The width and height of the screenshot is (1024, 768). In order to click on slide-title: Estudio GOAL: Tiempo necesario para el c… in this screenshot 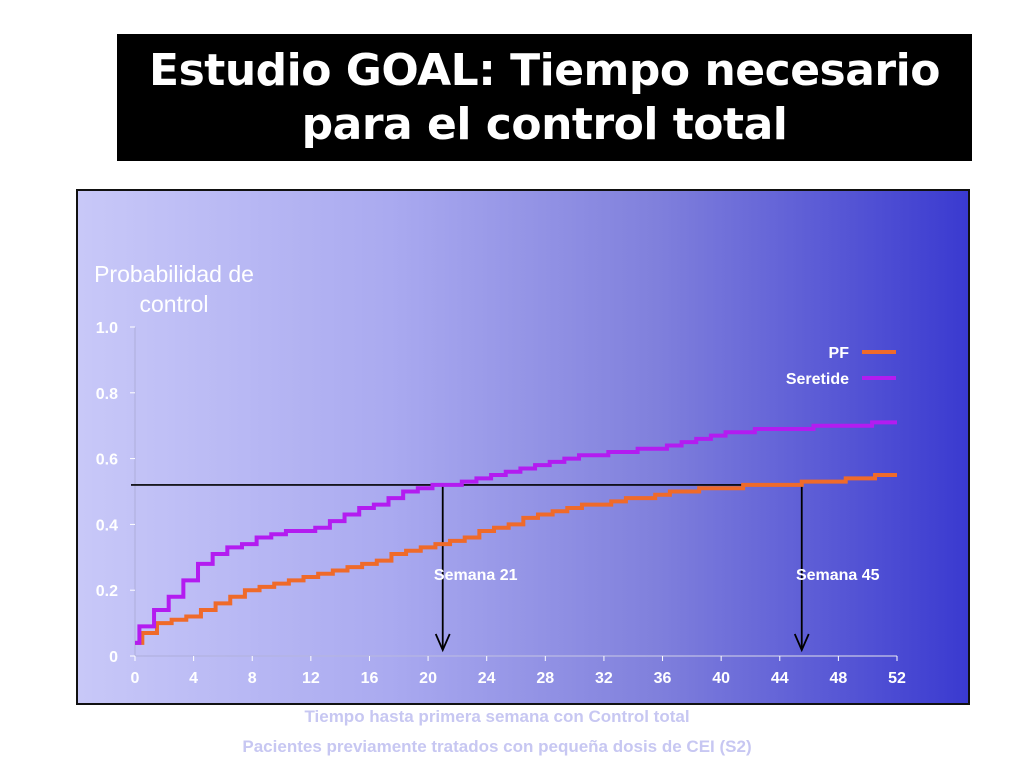, I will do `click(544, 97)`.